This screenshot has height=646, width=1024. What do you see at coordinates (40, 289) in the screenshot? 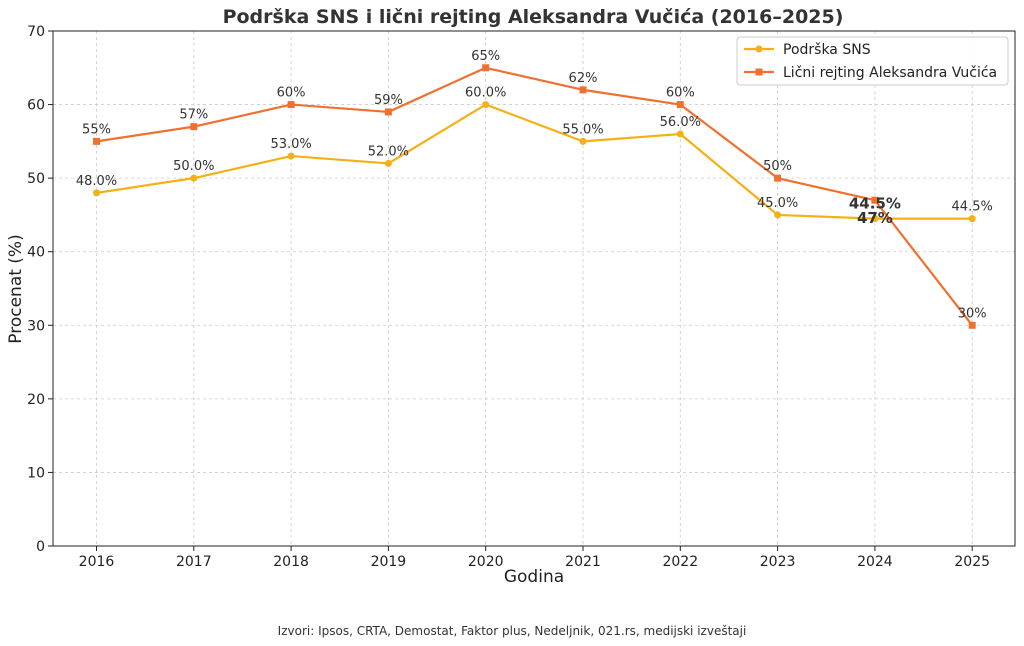
I see `y-axis: 0 10 20 30 40 50 60 70` at bounding box center [40, 289].